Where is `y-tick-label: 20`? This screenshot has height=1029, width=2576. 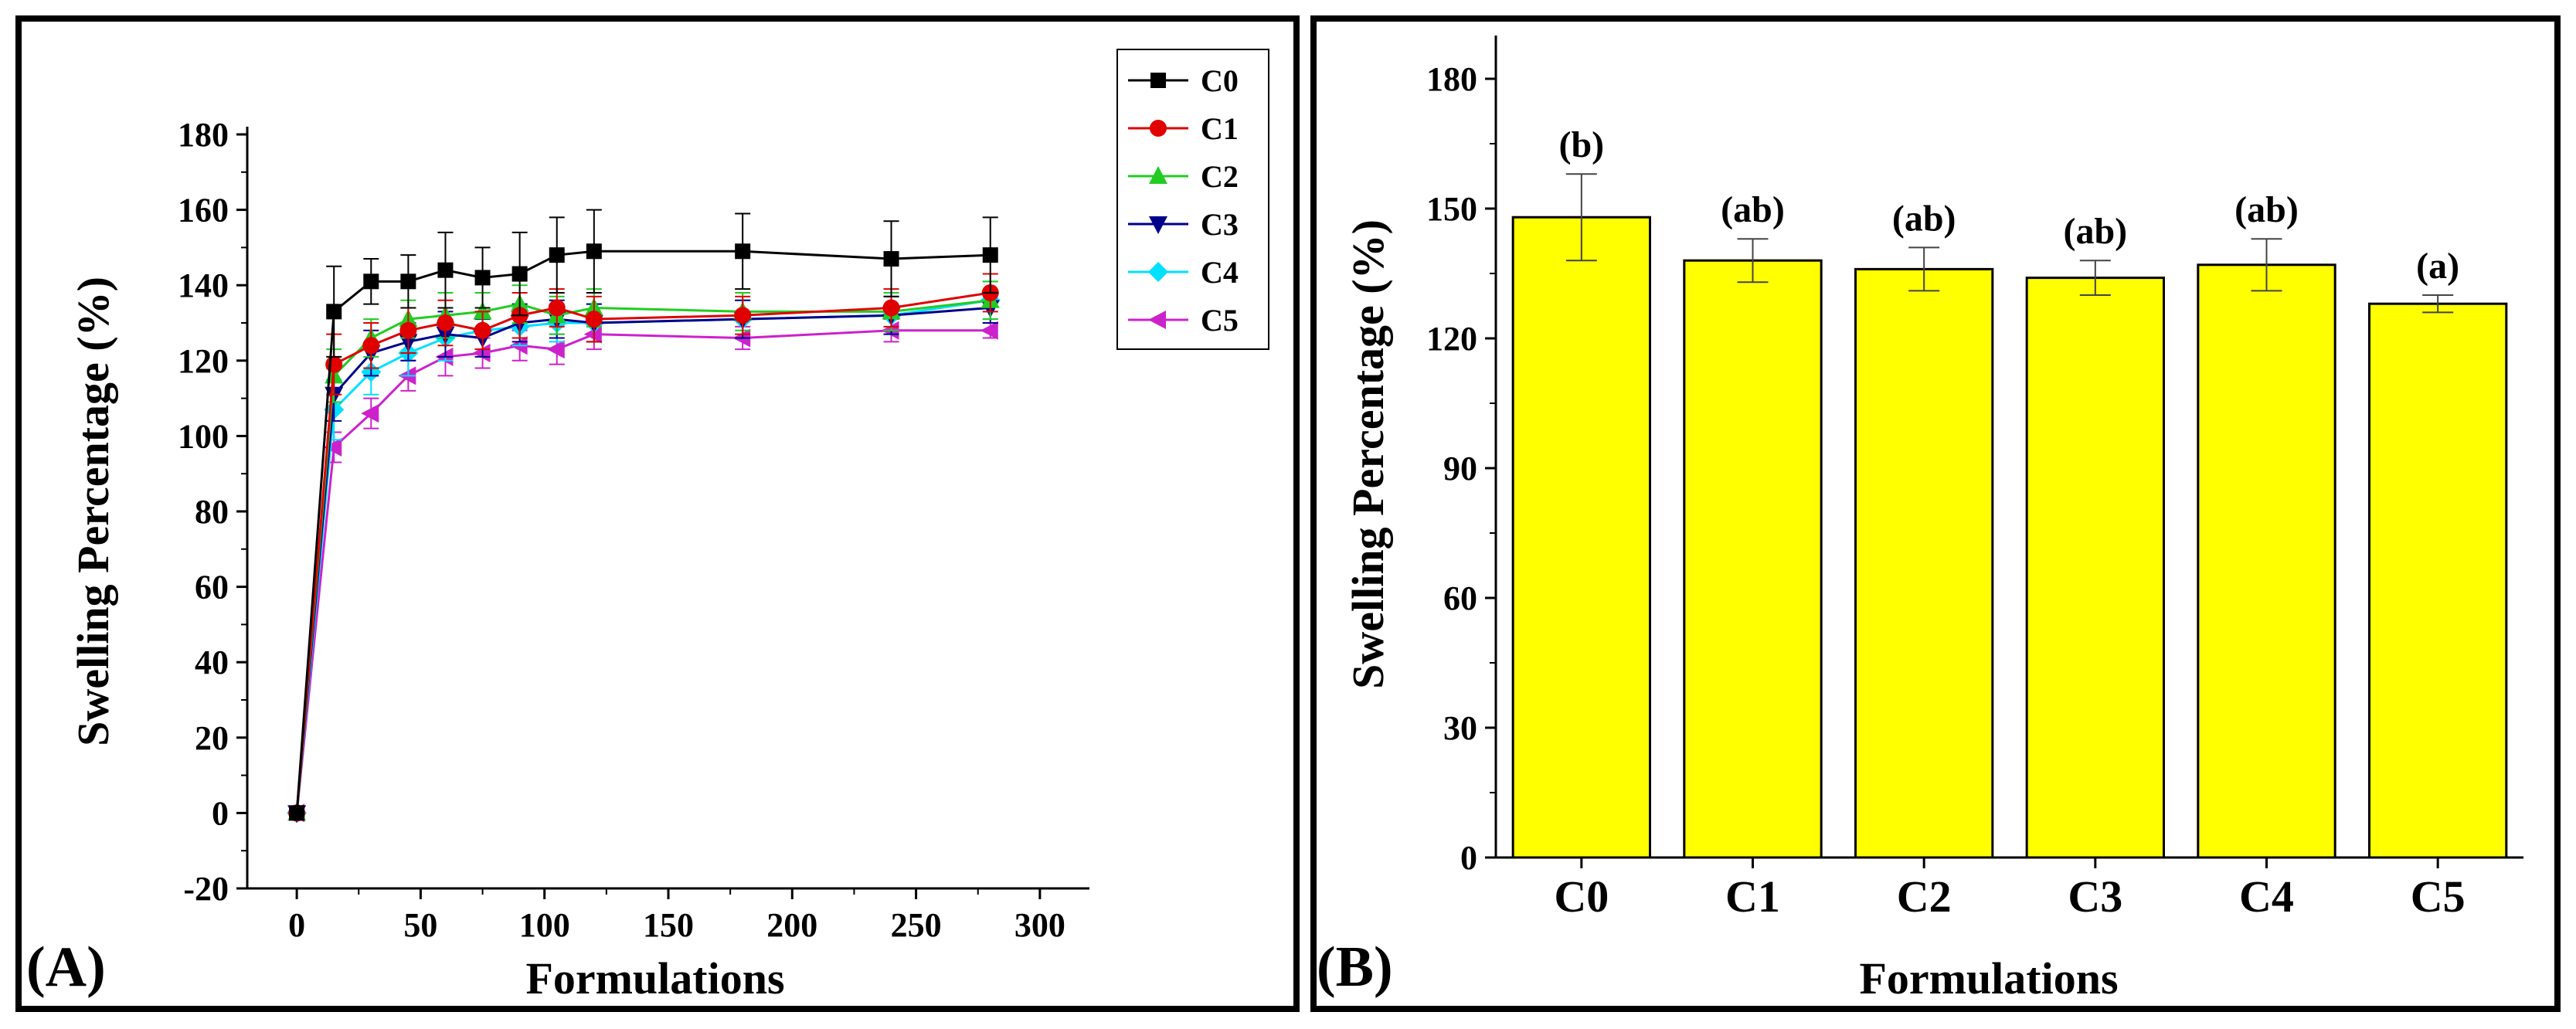
y-tick-label: 20 is located at coordinates (212, 738).